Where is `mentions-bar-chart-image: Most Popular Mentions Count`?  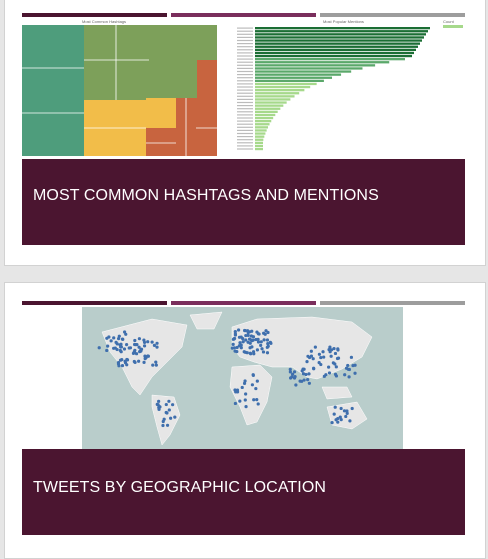
mentions-bar-chart-image: Most Popular Mentions Count is located at coordinates (349, 88).